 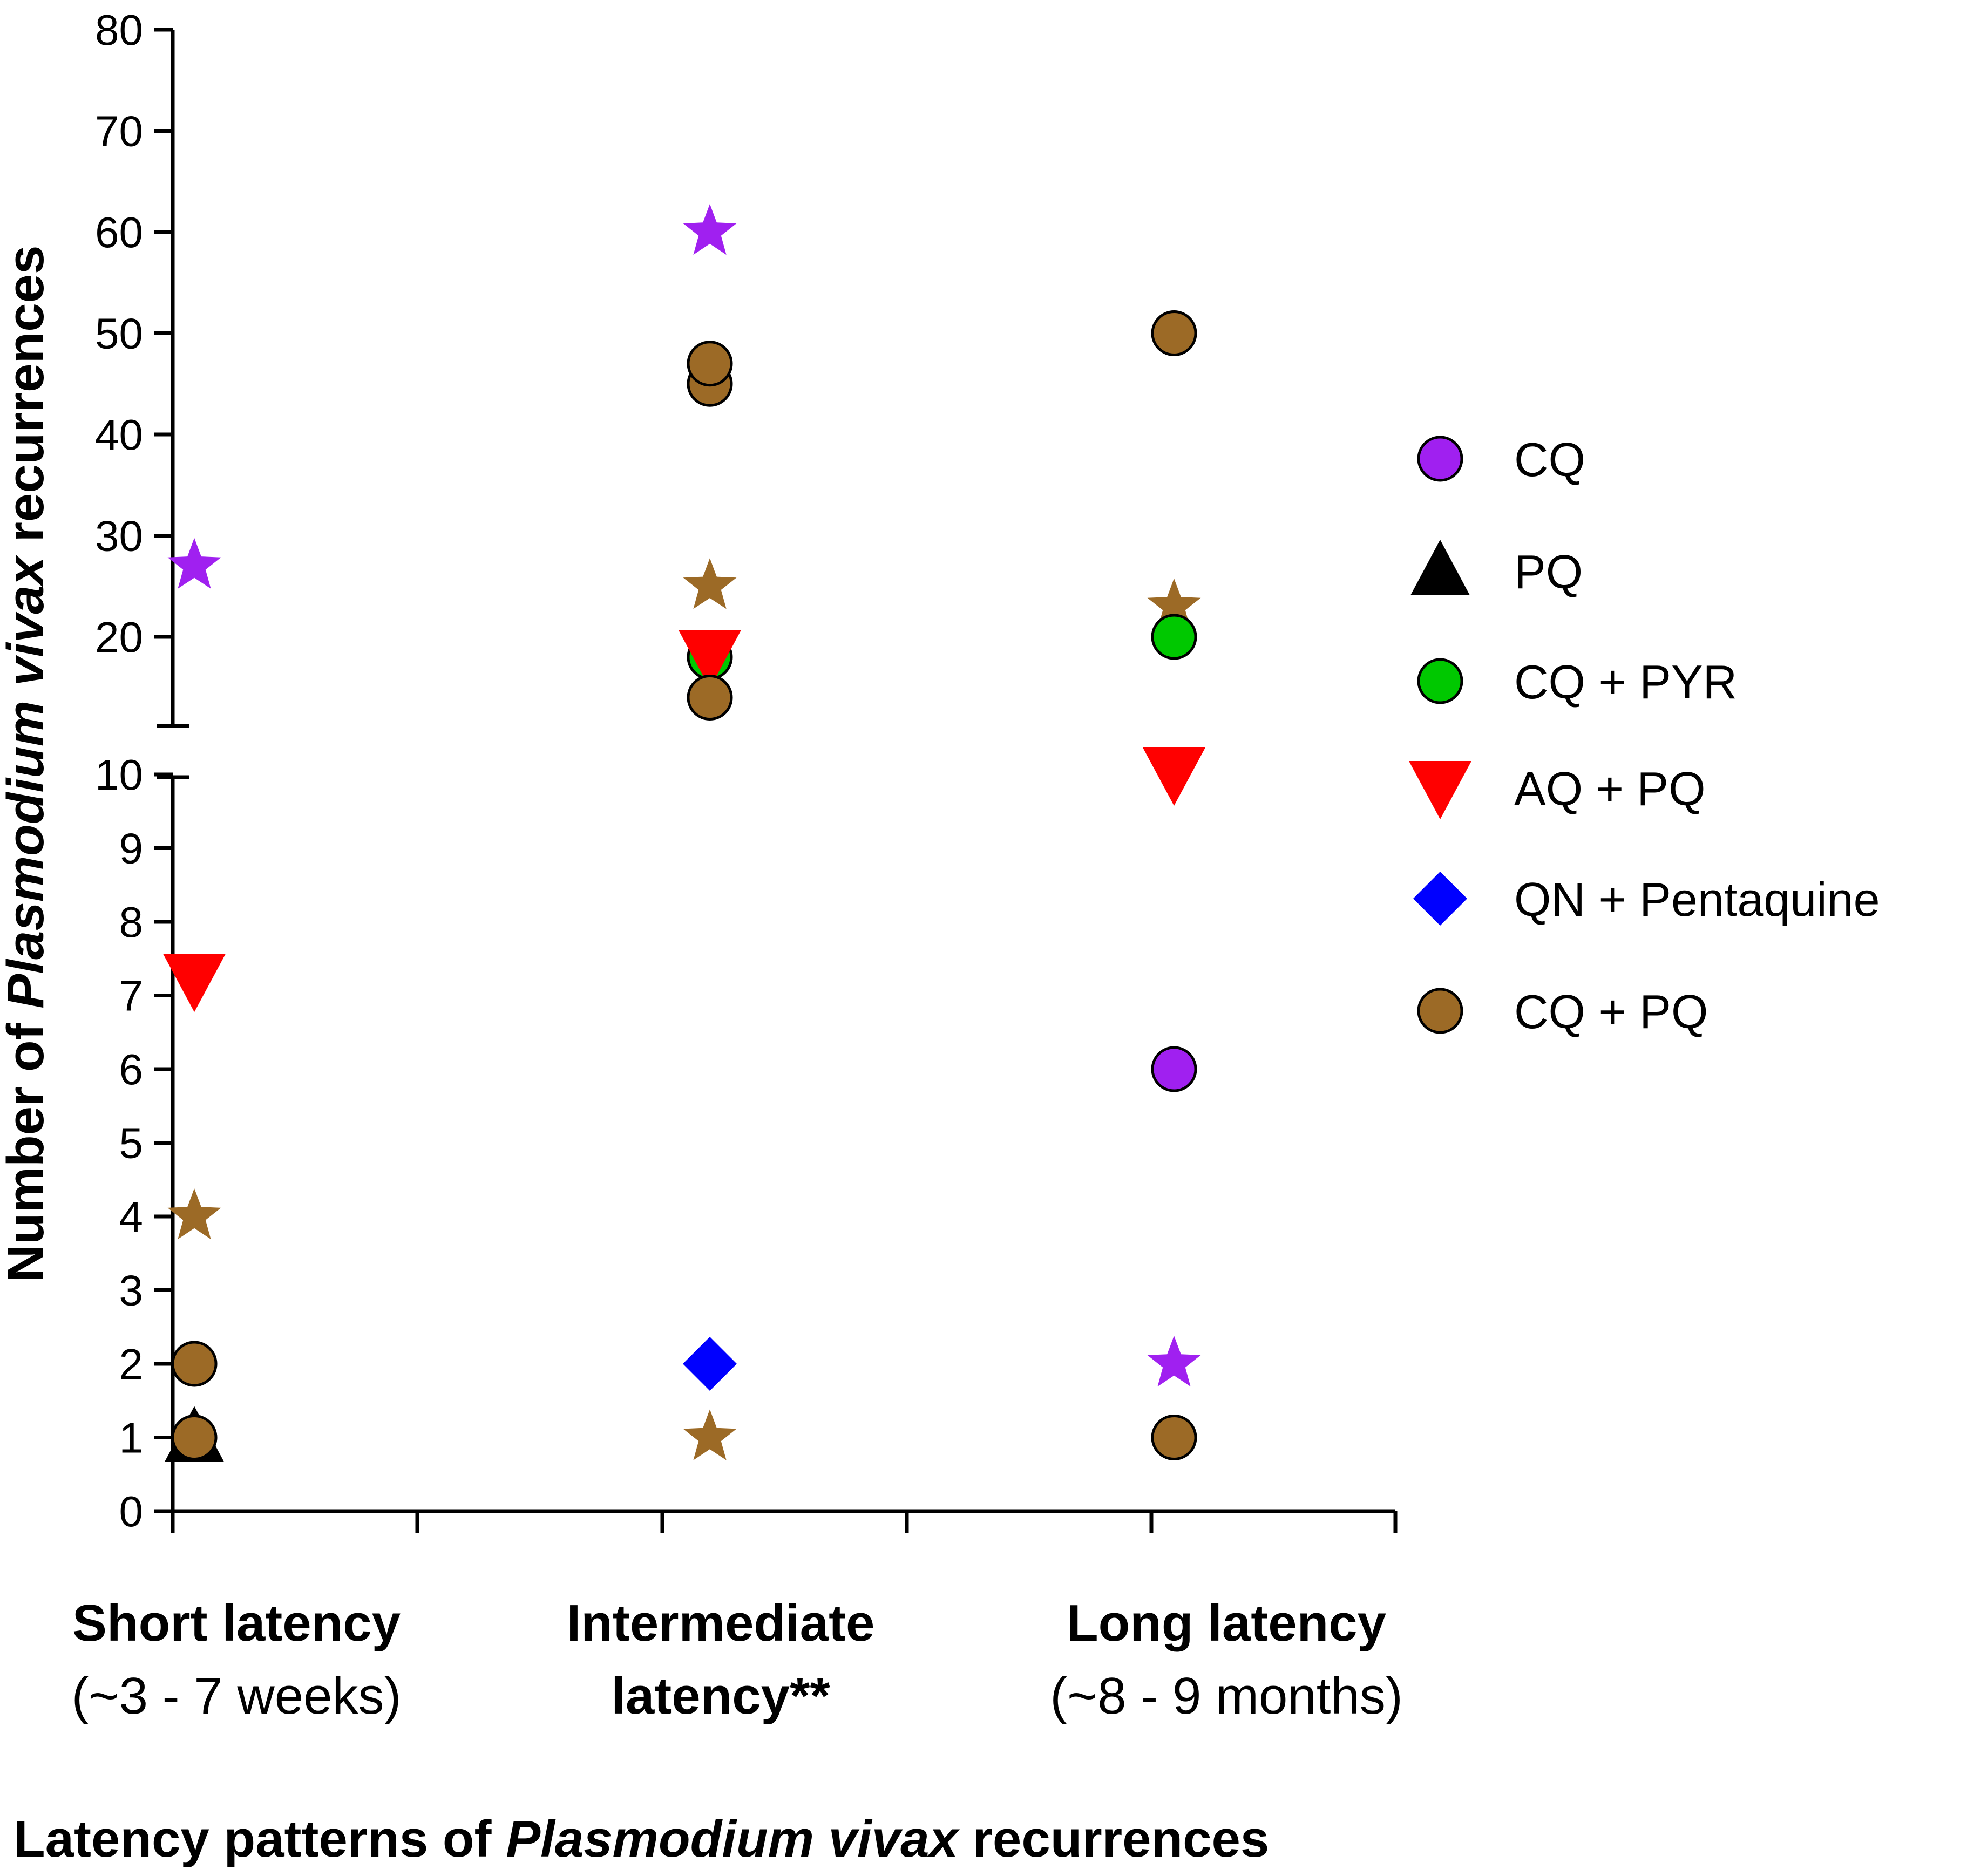 I want to click on category-label-line1: Long latency, so click(x=1226, y=1623).